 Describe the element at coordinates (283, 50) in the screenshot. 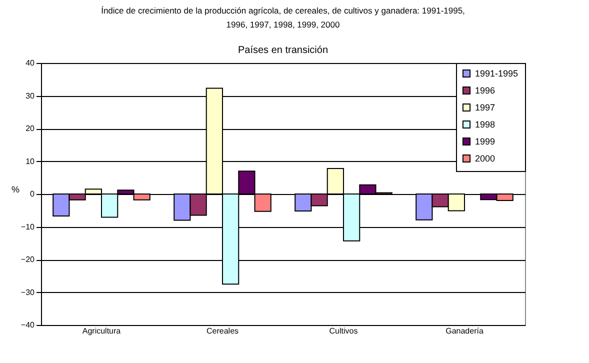

I see `chart-subtitle: Países en transición` at that location.